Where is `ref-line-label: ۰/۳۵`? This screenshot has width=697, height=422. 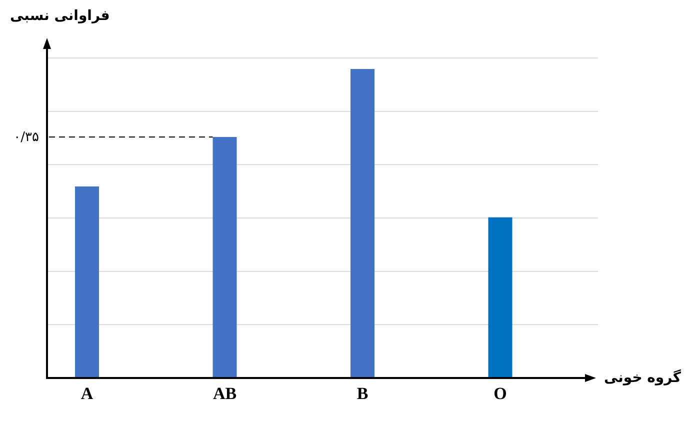 ref-line-label: ۰/۳۵ is located at coordinates (27, 137).